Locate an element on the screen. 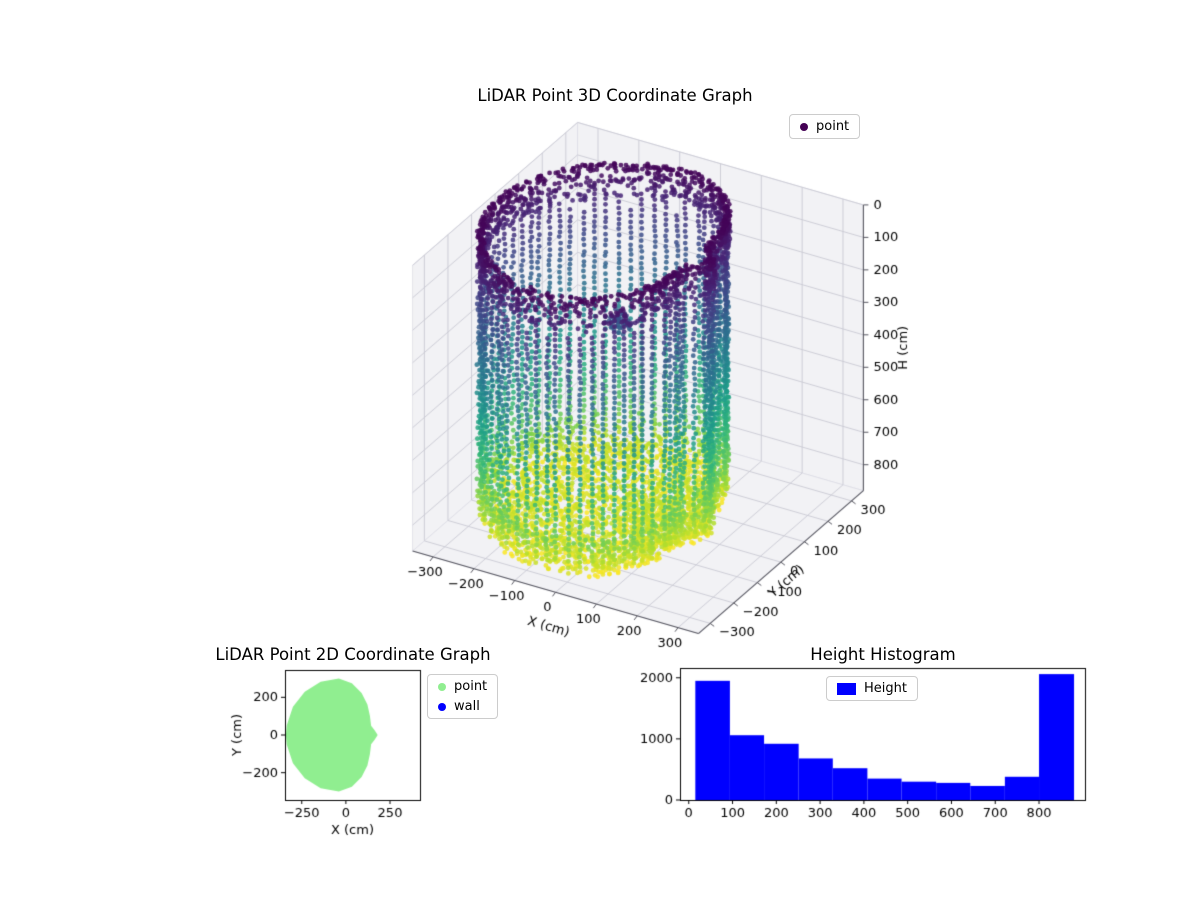  height-marker-icon is located at coordinates (846, 688).